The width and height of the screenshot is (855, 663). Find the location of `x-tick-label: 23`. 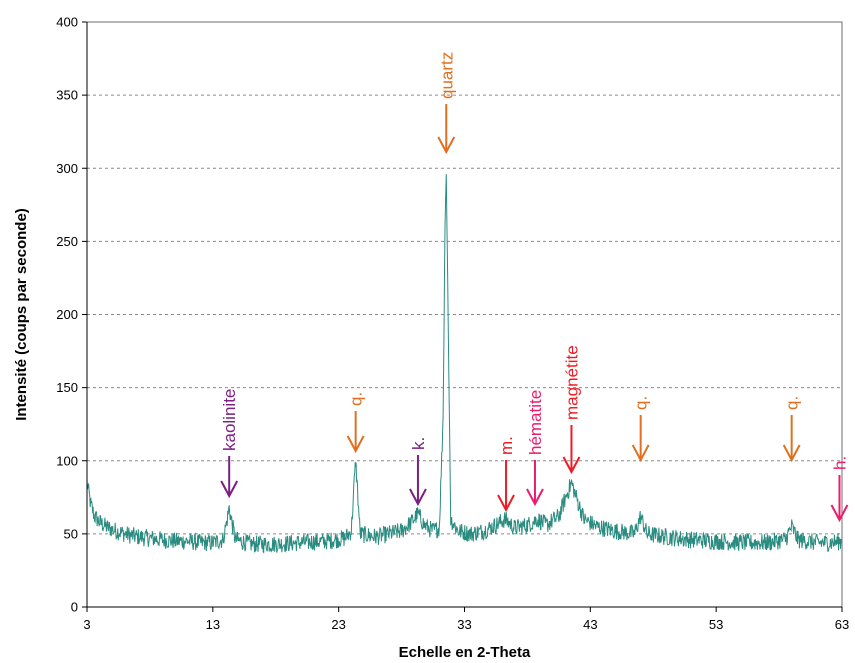

x-tick-label: 23 is located at coordinates (338, 624).